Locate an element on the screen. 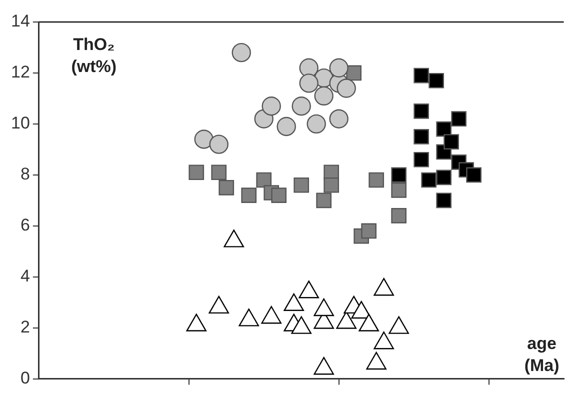 This screenshot has width=584, height=400. y-tick-label: 12 is located at coordinates (20, 72).